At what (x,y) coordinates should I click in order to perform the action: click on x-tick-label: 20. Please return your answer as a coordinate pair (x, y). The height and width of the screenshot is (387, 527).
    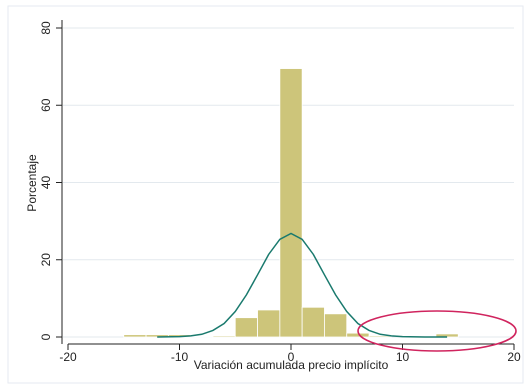
    Looking at the image, I should click on (514, 357).